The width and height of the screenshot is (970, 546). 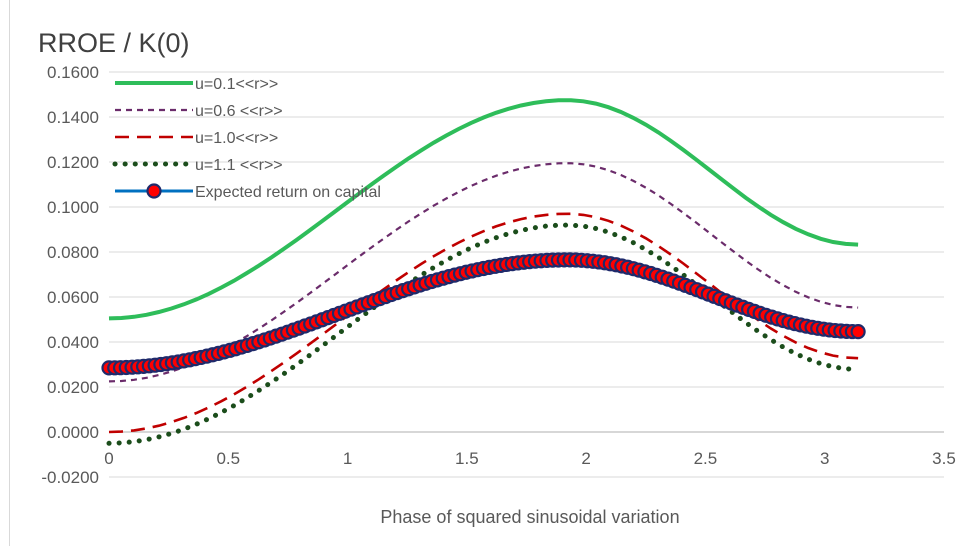 I want to click on y-tick-label: 0.1200, so click(x=73, y=162).